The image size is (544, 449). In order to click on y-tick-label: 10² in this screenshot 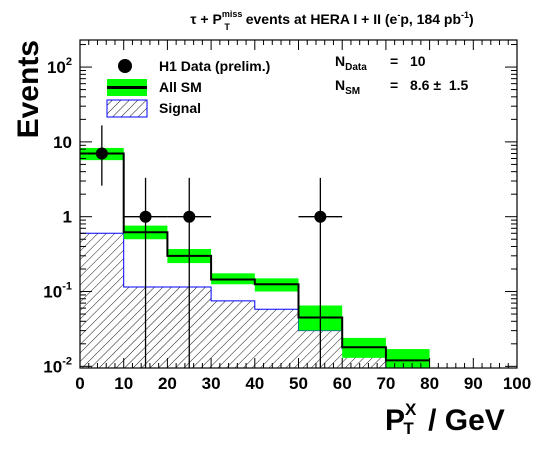, I will do `click(59, 66)`.